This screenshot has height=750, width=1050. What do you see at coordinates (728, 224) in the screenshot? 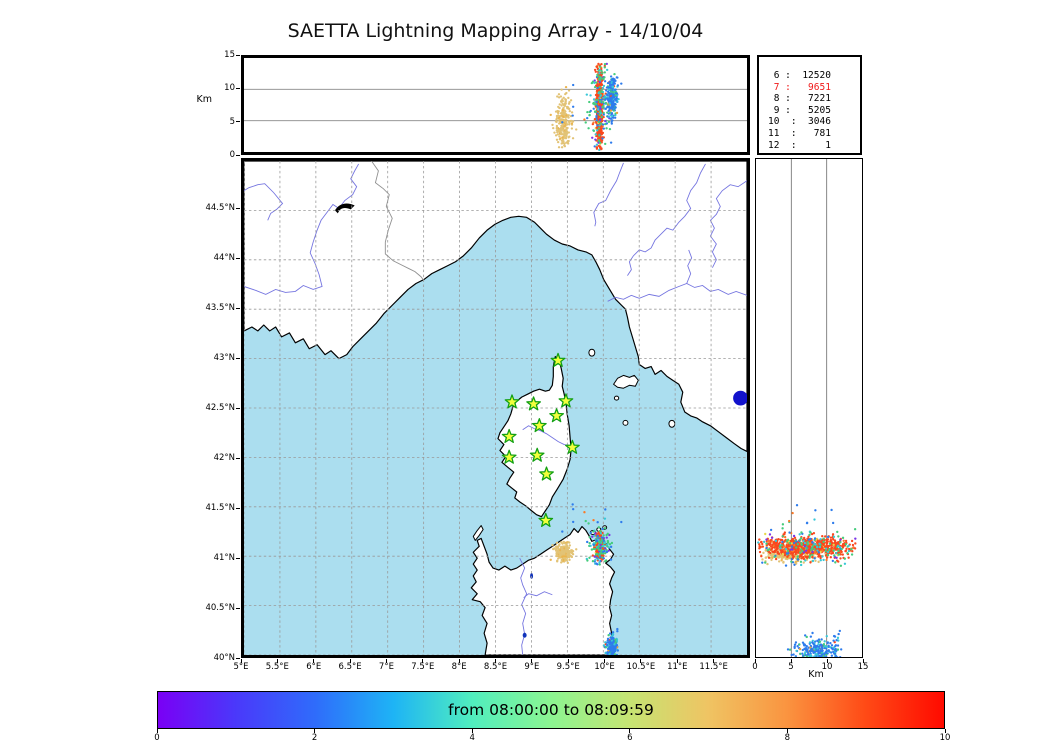
I see `river-tiber-upper` at bounding box center [728, 224].